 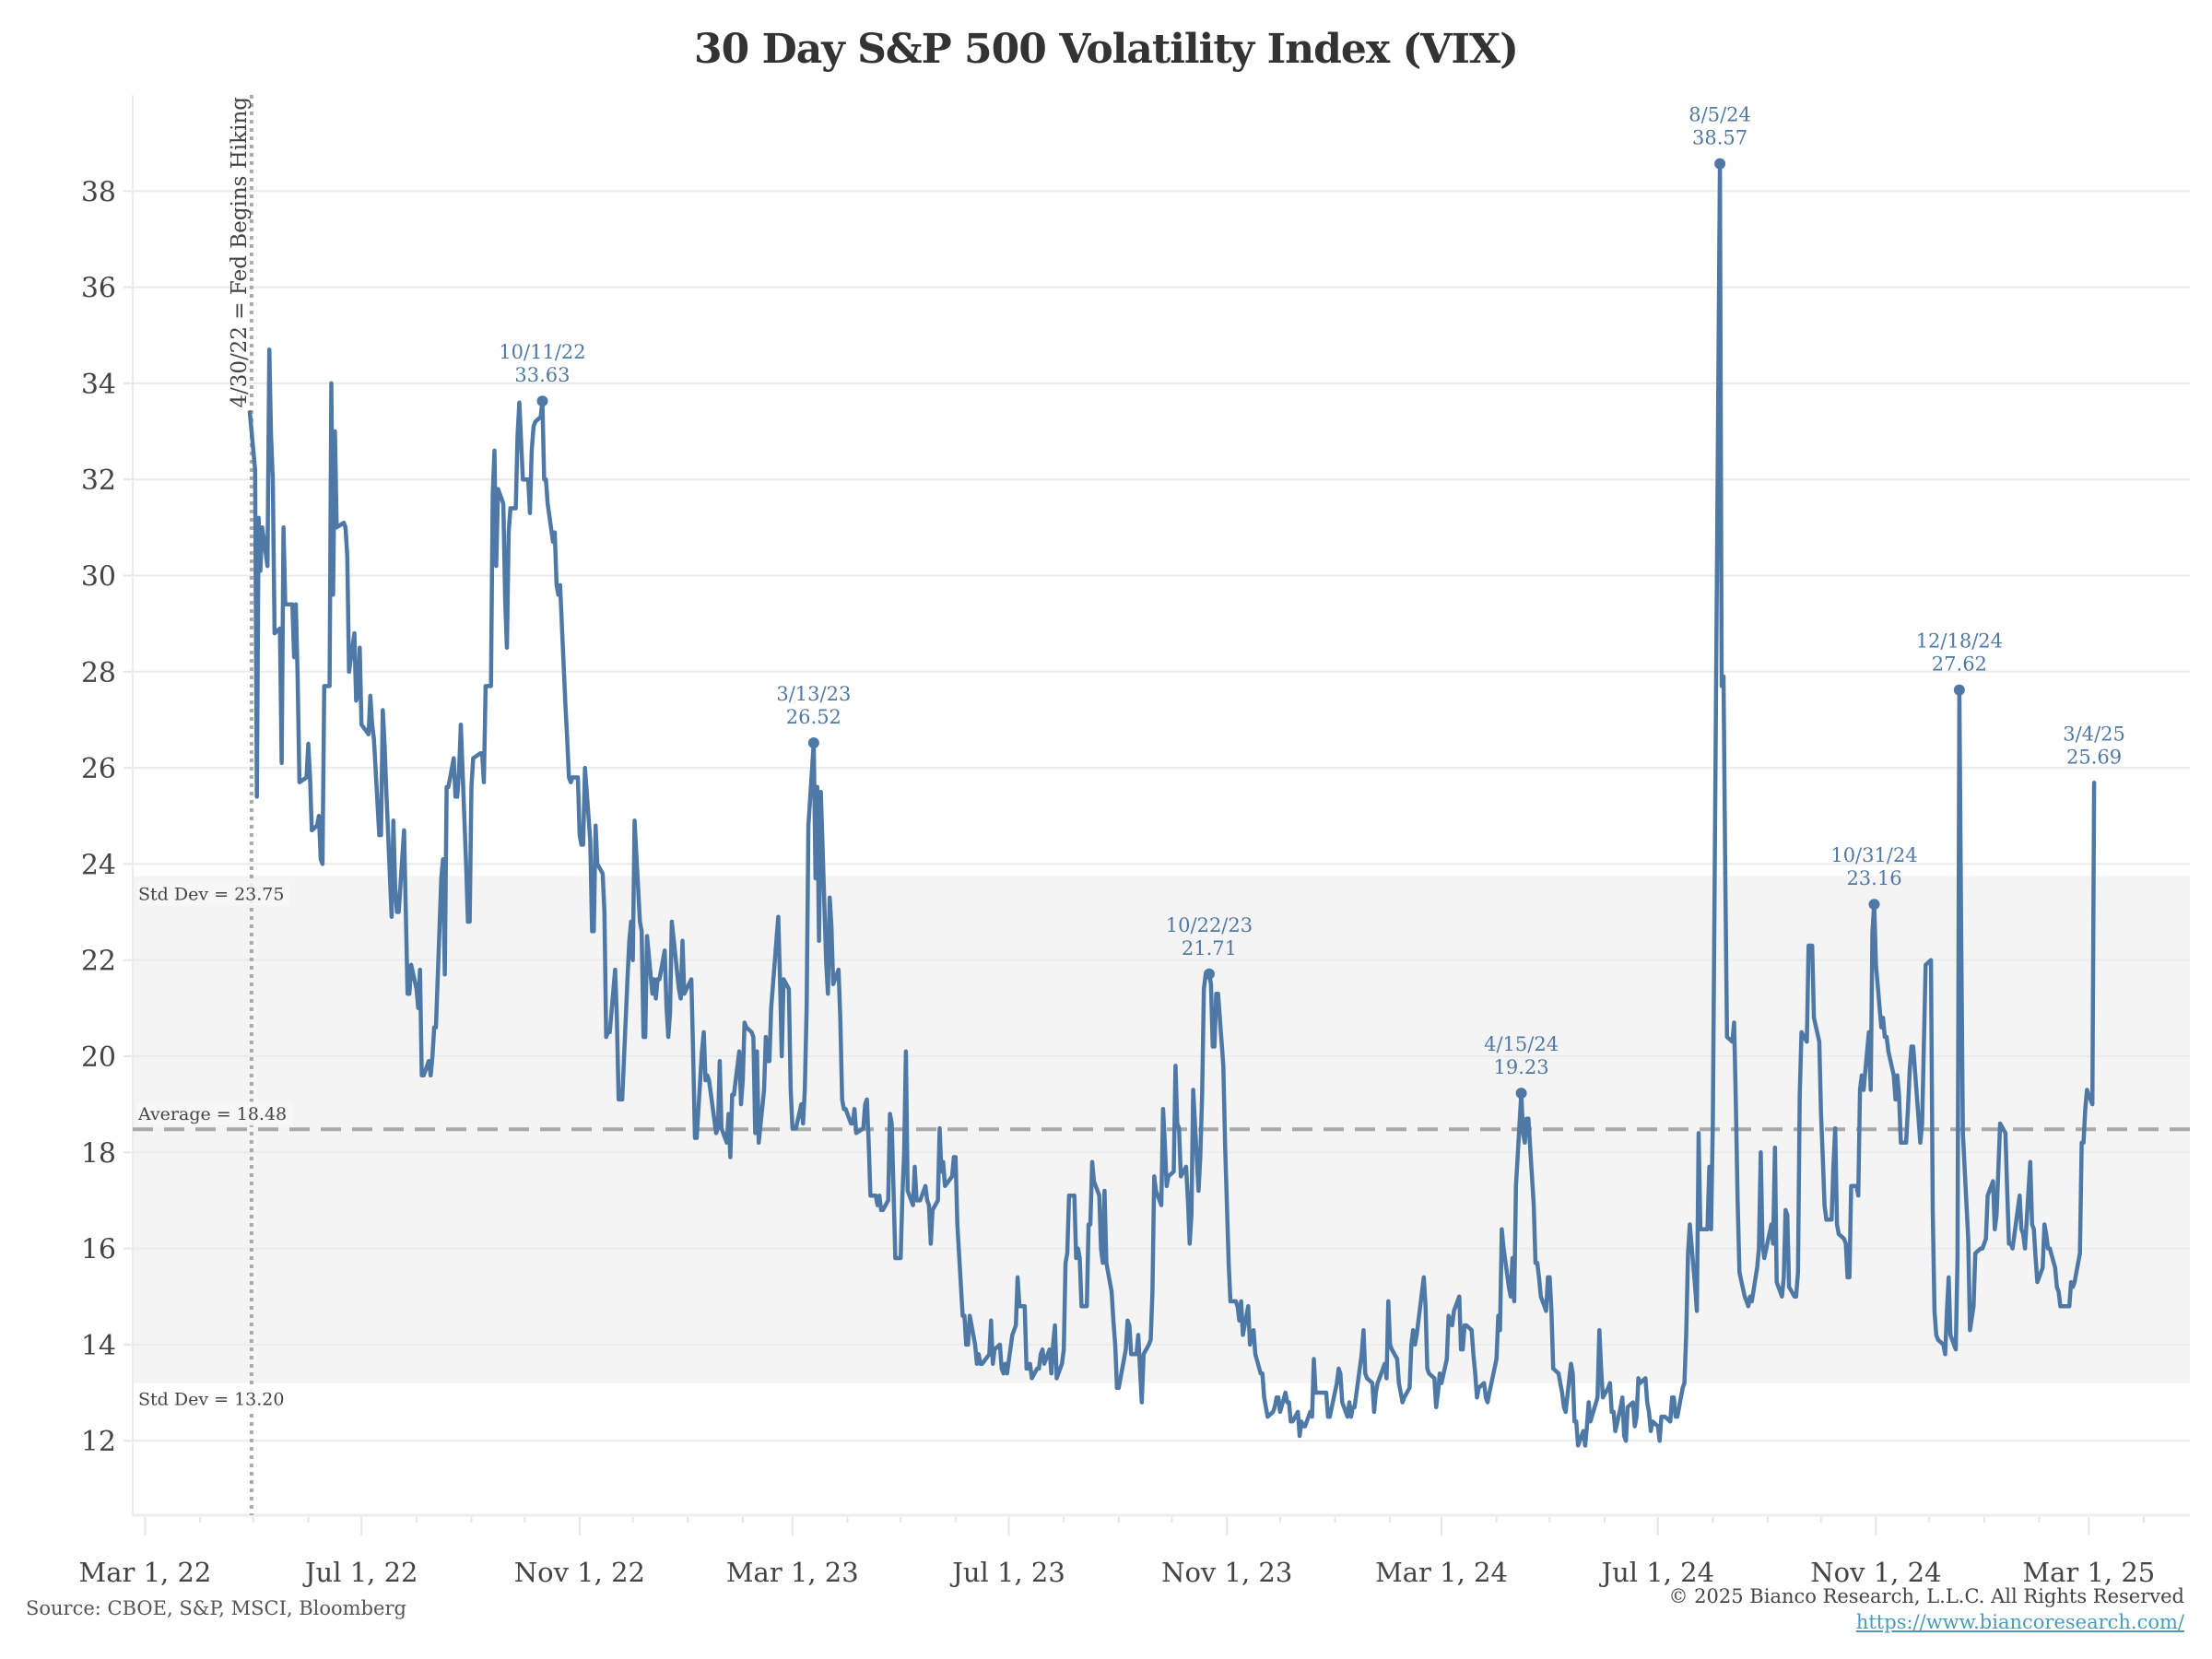 What do you see at coordinates (98, 289) in the screenshot?
I see `y-tick-label: 36` at bounding box center [98, 289].